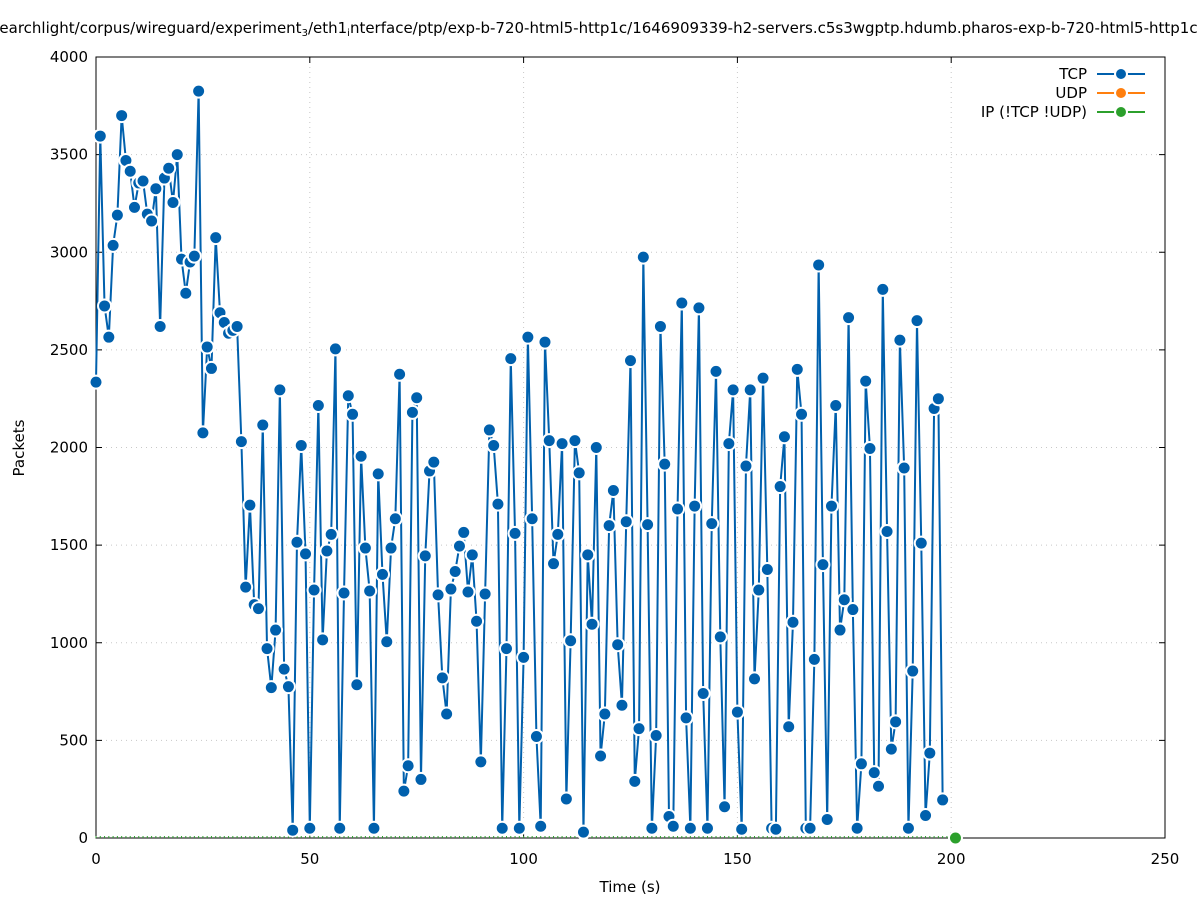 This screenshot has width=1197, height=900. What do you see at coordinates (69, 57) in the screenshot?
I see `y-tick-label: 4000` at bounding box center [69, 57].